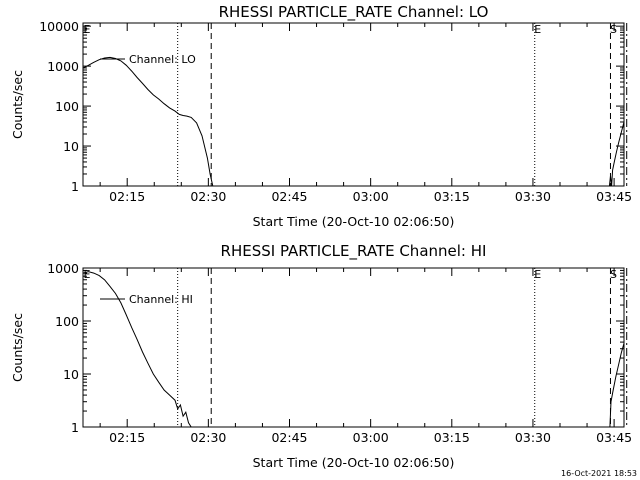 This screenshot has height=480, width=640. Describe the element at coordinates (162, 59) in the screenshot. I see `legend-label: Channel: LO` at that location.